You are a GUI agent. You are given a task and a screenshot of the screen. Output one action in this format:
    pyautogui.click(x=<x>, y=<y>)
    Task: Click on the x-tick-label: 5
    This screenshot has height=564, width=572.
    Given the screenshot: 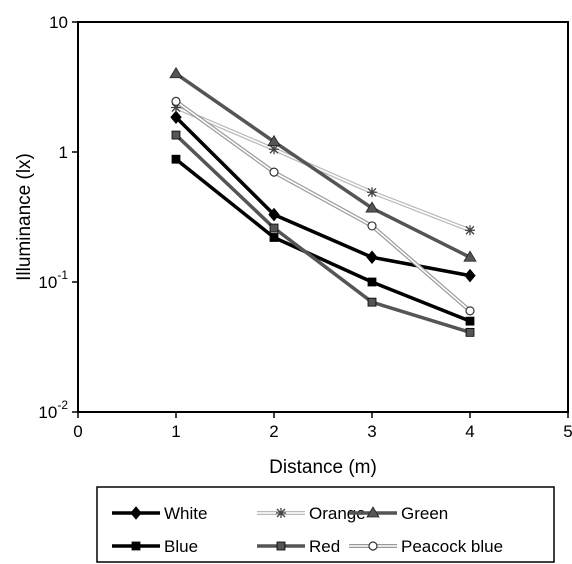 What is the action you would take?
    pyautogui.click(x=567, y=431)
    